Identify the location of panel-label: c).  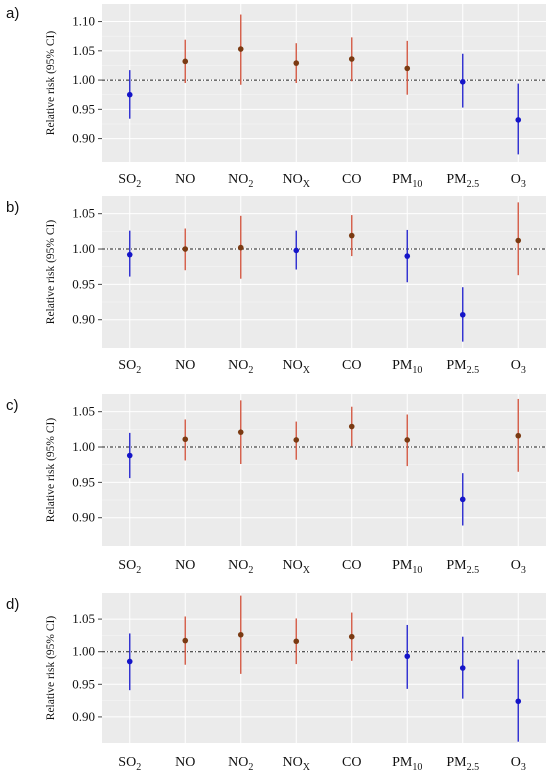
(12, 405).